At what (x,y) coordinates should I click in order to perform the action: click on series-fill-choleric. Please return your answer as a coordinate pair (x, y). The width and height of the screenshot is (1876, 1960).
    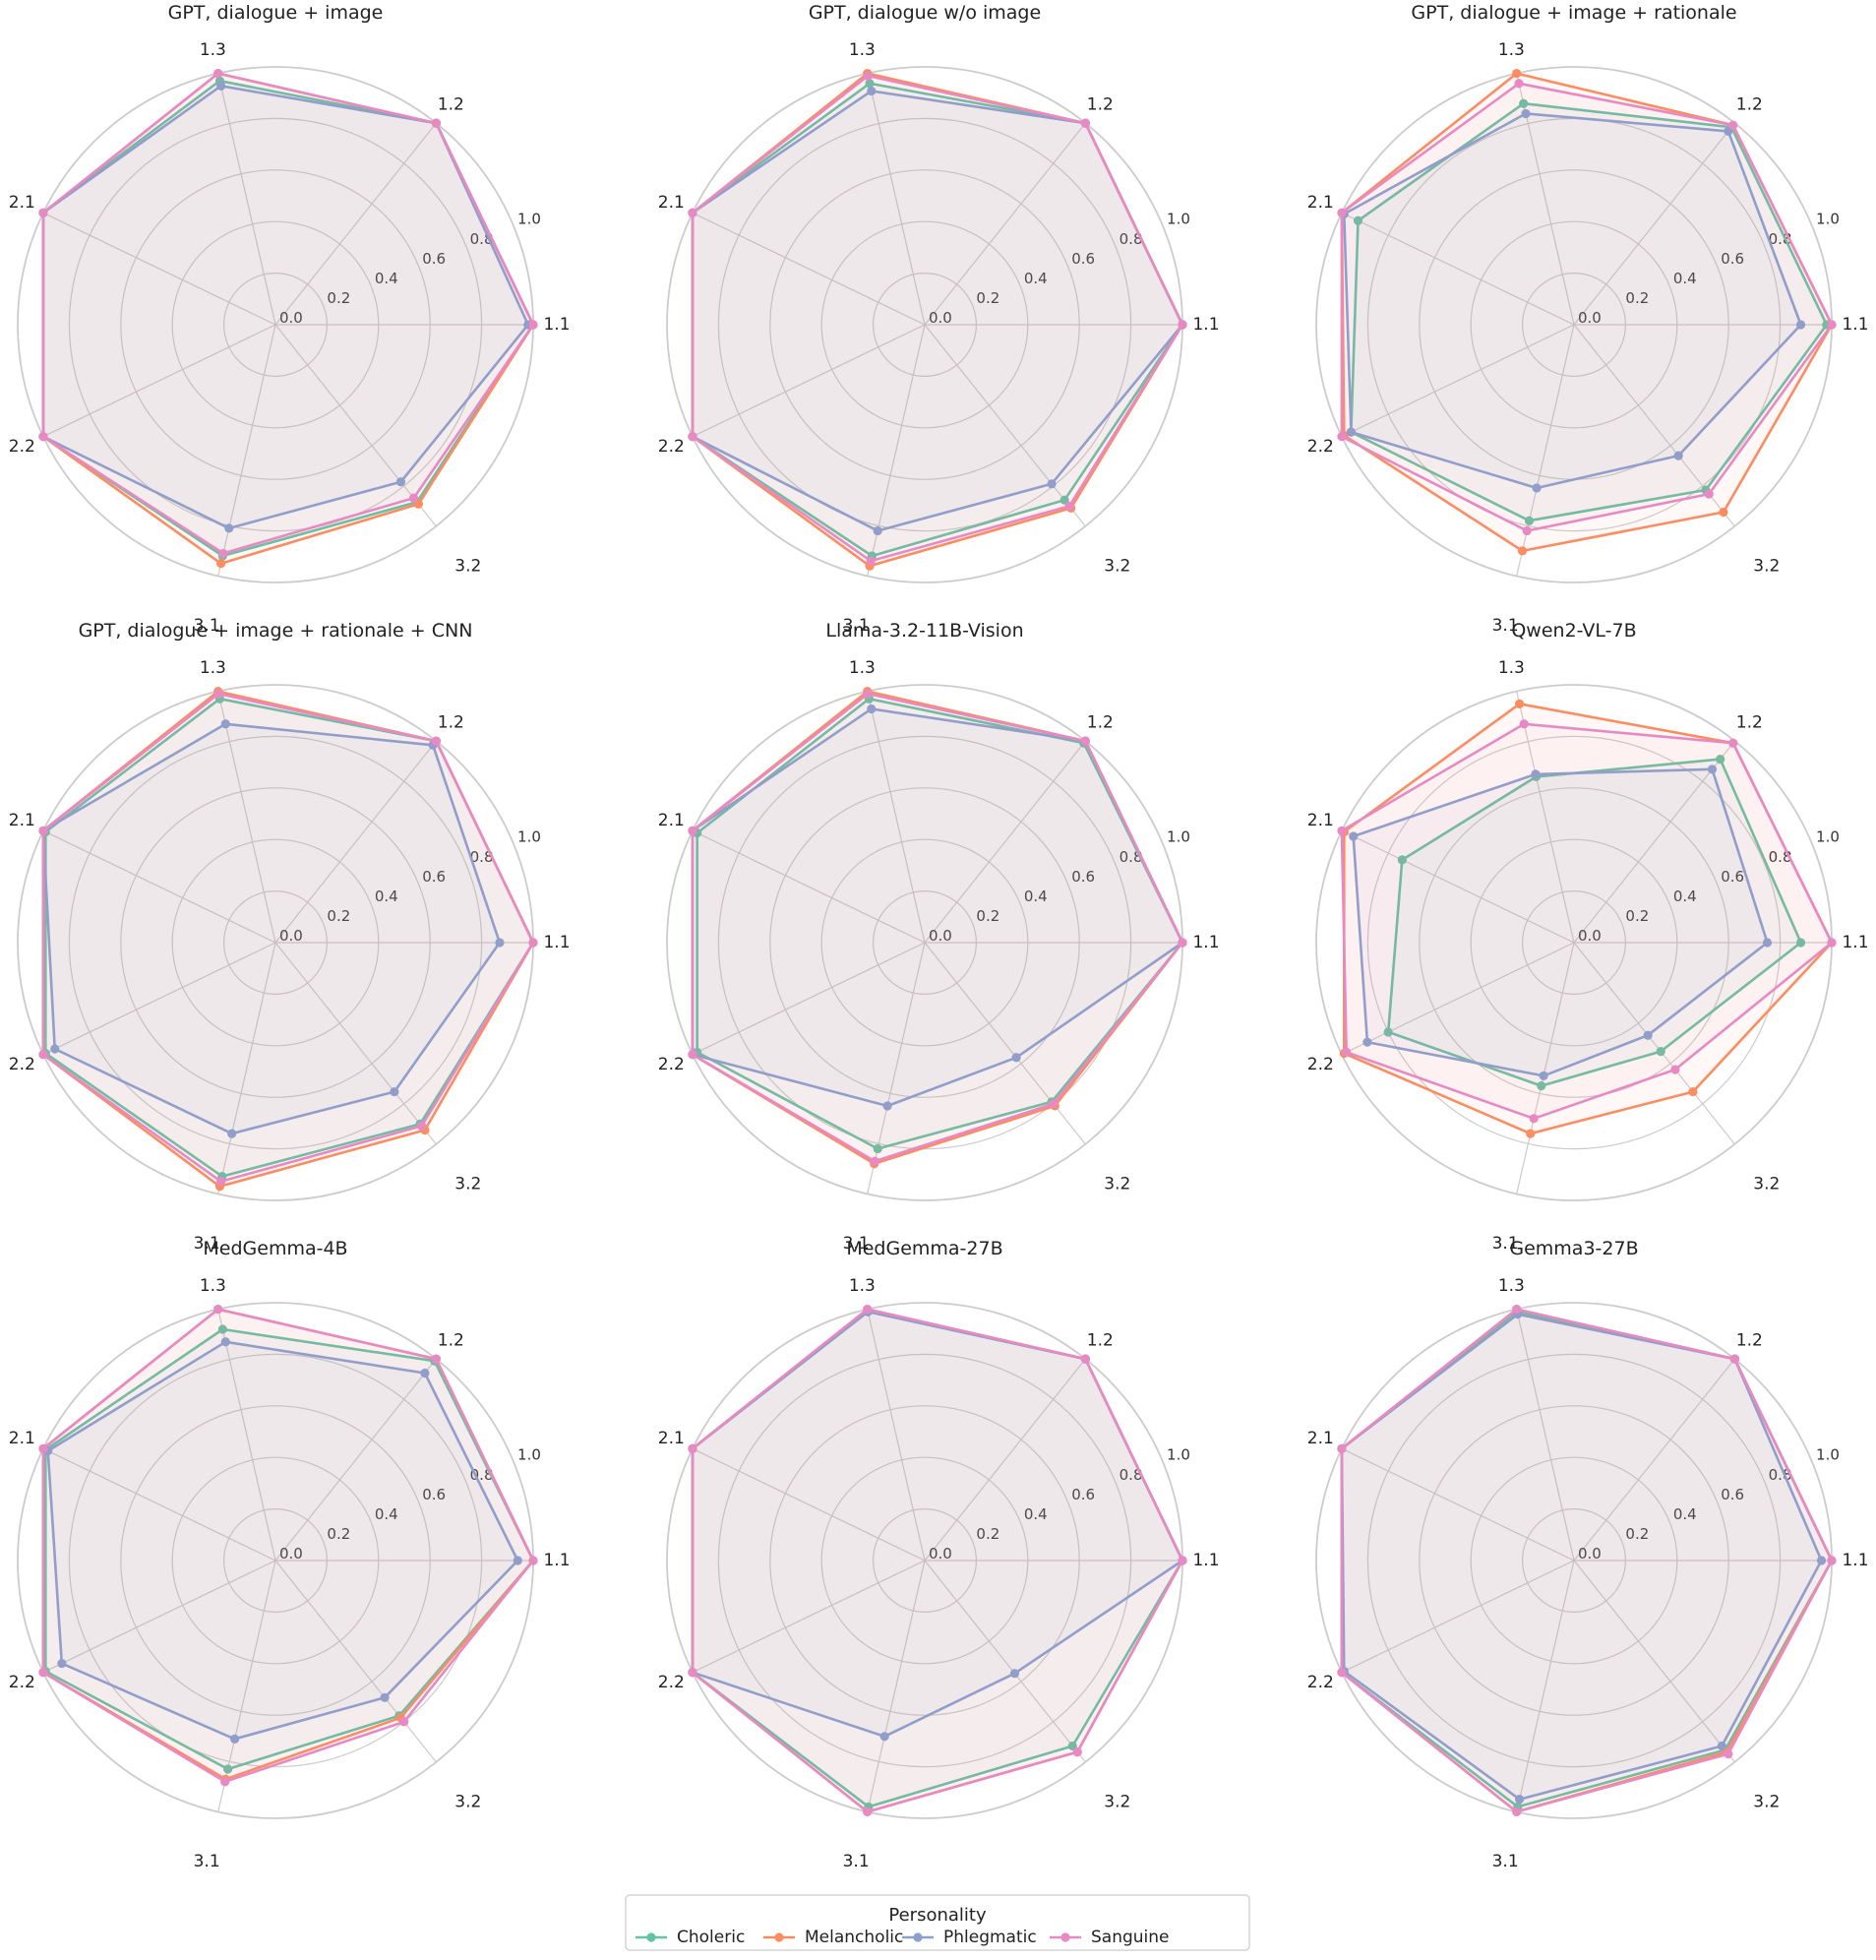
    Looking at the image, I should click on (939, 924).